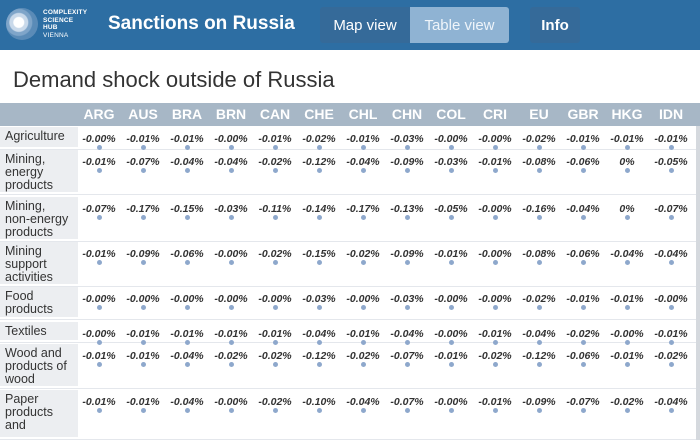 The height and width of the screenshot is (440, 700). What do you see at coordinates (539, 254) in the screenshot?
I see `table-cell: -0.08%` at bounding box center [539, 254].